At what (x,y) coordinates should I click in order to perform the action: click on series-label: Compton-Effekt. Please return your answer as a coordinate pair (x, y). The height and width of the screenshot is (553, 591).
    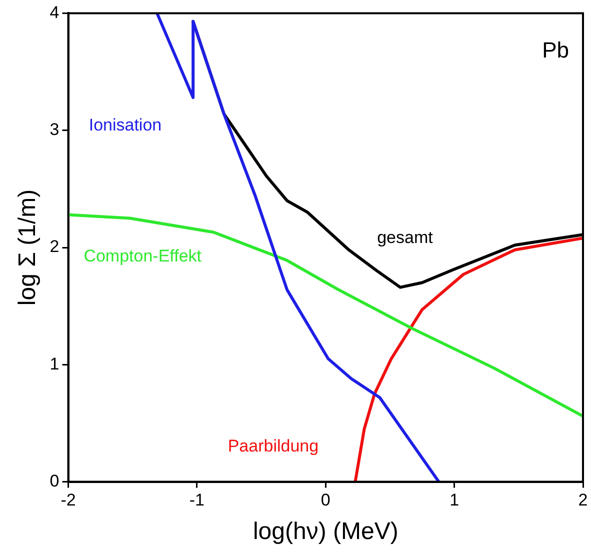
    Looking at the image, I should click on (143, 256).